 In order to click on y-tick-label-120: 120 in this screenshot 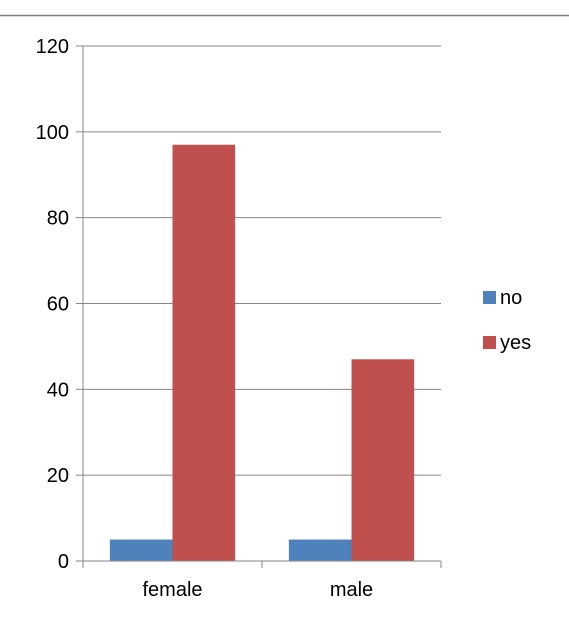, I will do `click(52, 47)`.